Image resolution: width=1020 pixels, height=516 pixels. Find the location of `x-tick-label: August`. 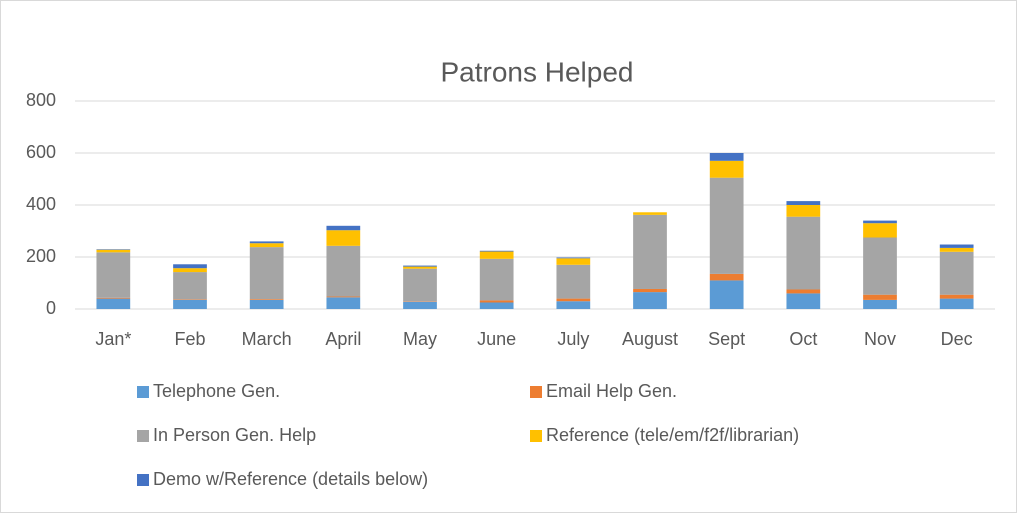

x-tick-label: August is located at coordinates (650, 339).